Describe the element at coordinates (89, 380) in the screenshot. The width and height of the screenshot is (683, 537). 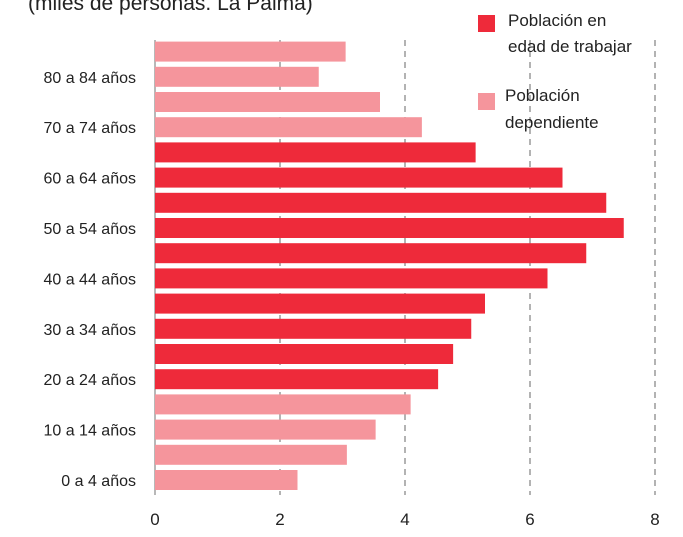
I see `y-category-label: 20 a 24 años` at that location.